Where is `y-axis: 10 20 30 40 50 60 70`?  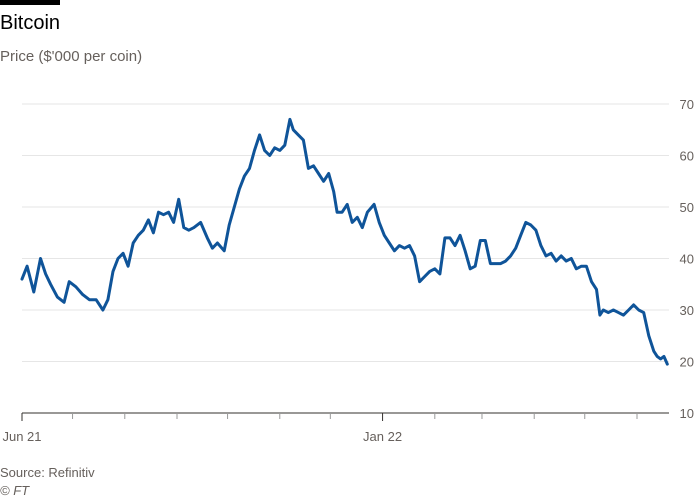
y-axis: 10 20 30 40 50 60 70 is located at coordinates (687, 259).